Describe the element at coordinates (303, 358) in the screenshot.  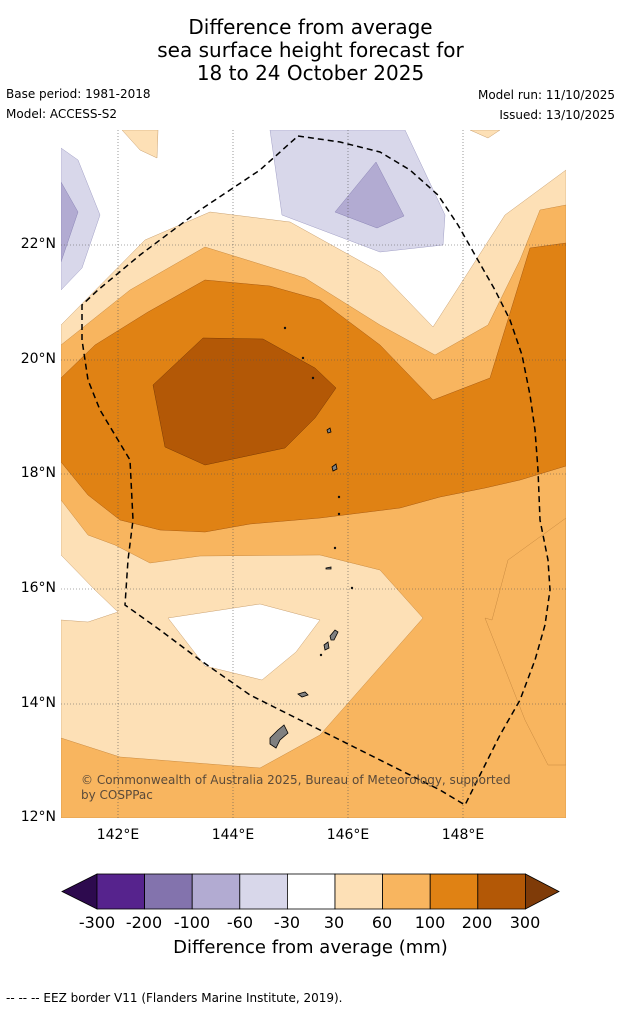
I see `island-uracas` at that location.